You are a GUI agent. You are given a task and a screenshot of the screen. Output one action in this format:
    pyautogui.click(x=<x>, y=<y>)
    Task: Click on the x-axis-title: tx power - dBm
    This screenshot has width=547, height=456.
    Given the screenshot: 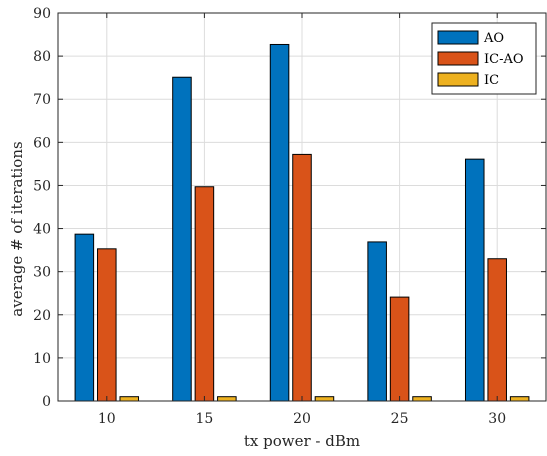 What is the action you would take?
    pyautogui.click(x=302, y=441)
    